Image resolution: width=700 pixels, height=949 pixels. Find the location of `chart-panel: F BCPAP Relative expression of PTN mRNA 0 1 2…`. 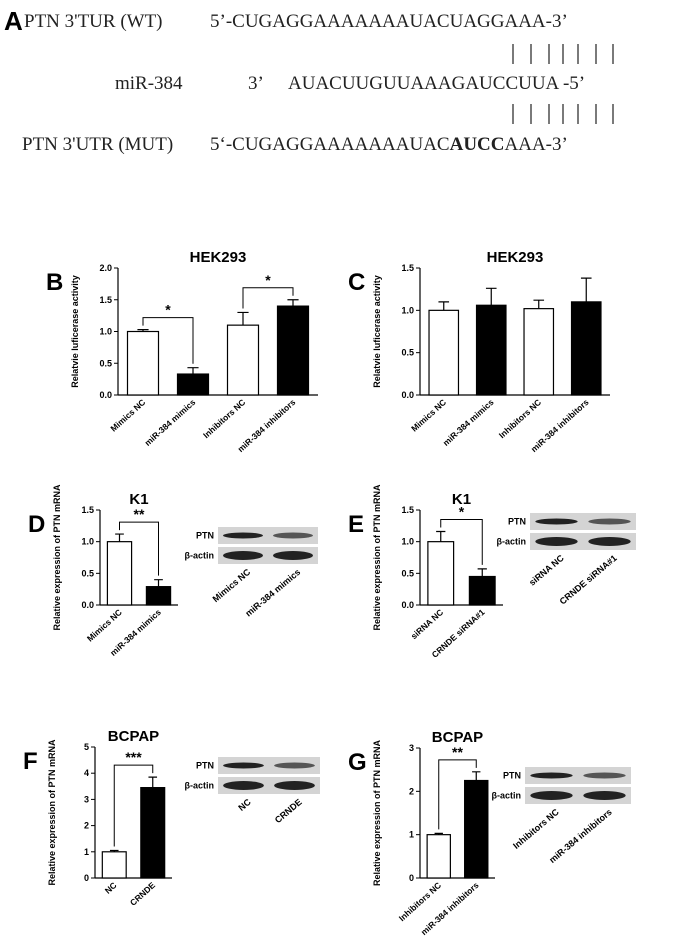

chart-panel: F BCPAP Relative expression of PTN mRNA 0 1 2… is located at coordinates (171, 818).